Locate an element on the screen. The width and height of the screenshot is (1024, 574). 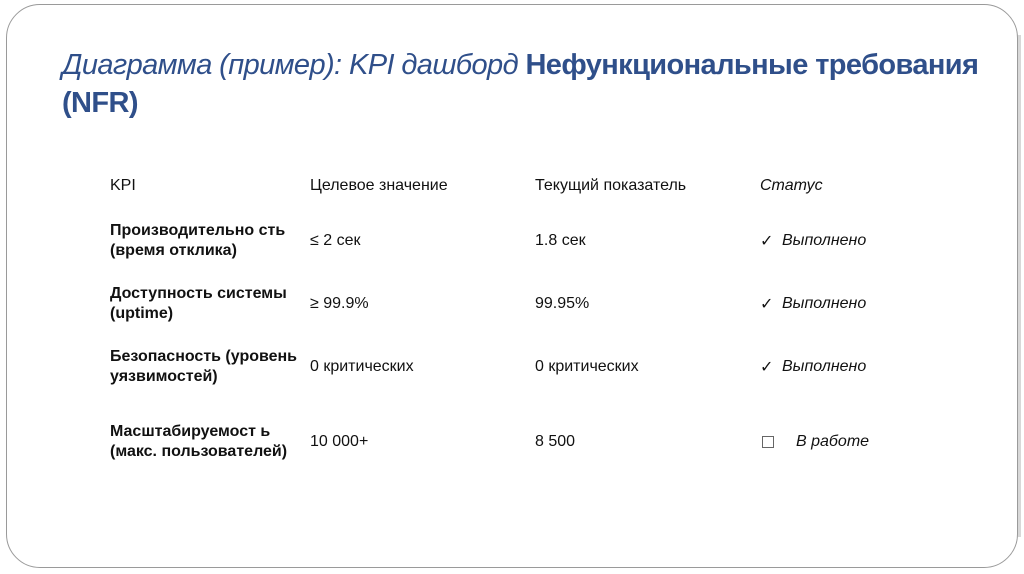
header-status: Статус is located at coordinates (791, 185).